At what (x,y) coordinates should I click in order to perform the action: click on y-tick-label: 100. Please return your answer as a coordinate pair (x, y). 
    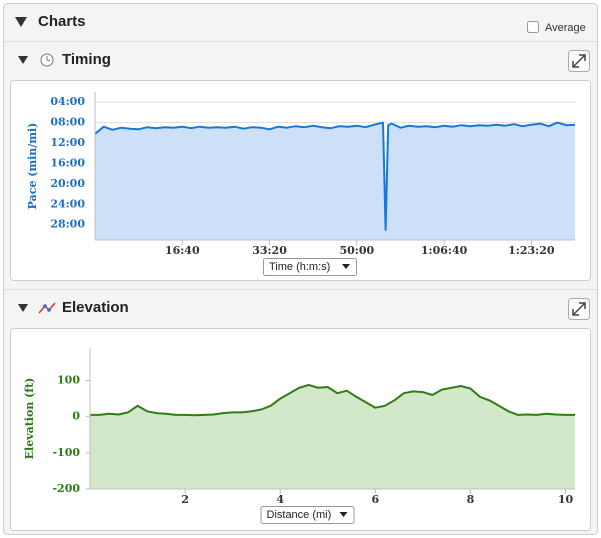
    Looking at the image, I should click on (68, 380).